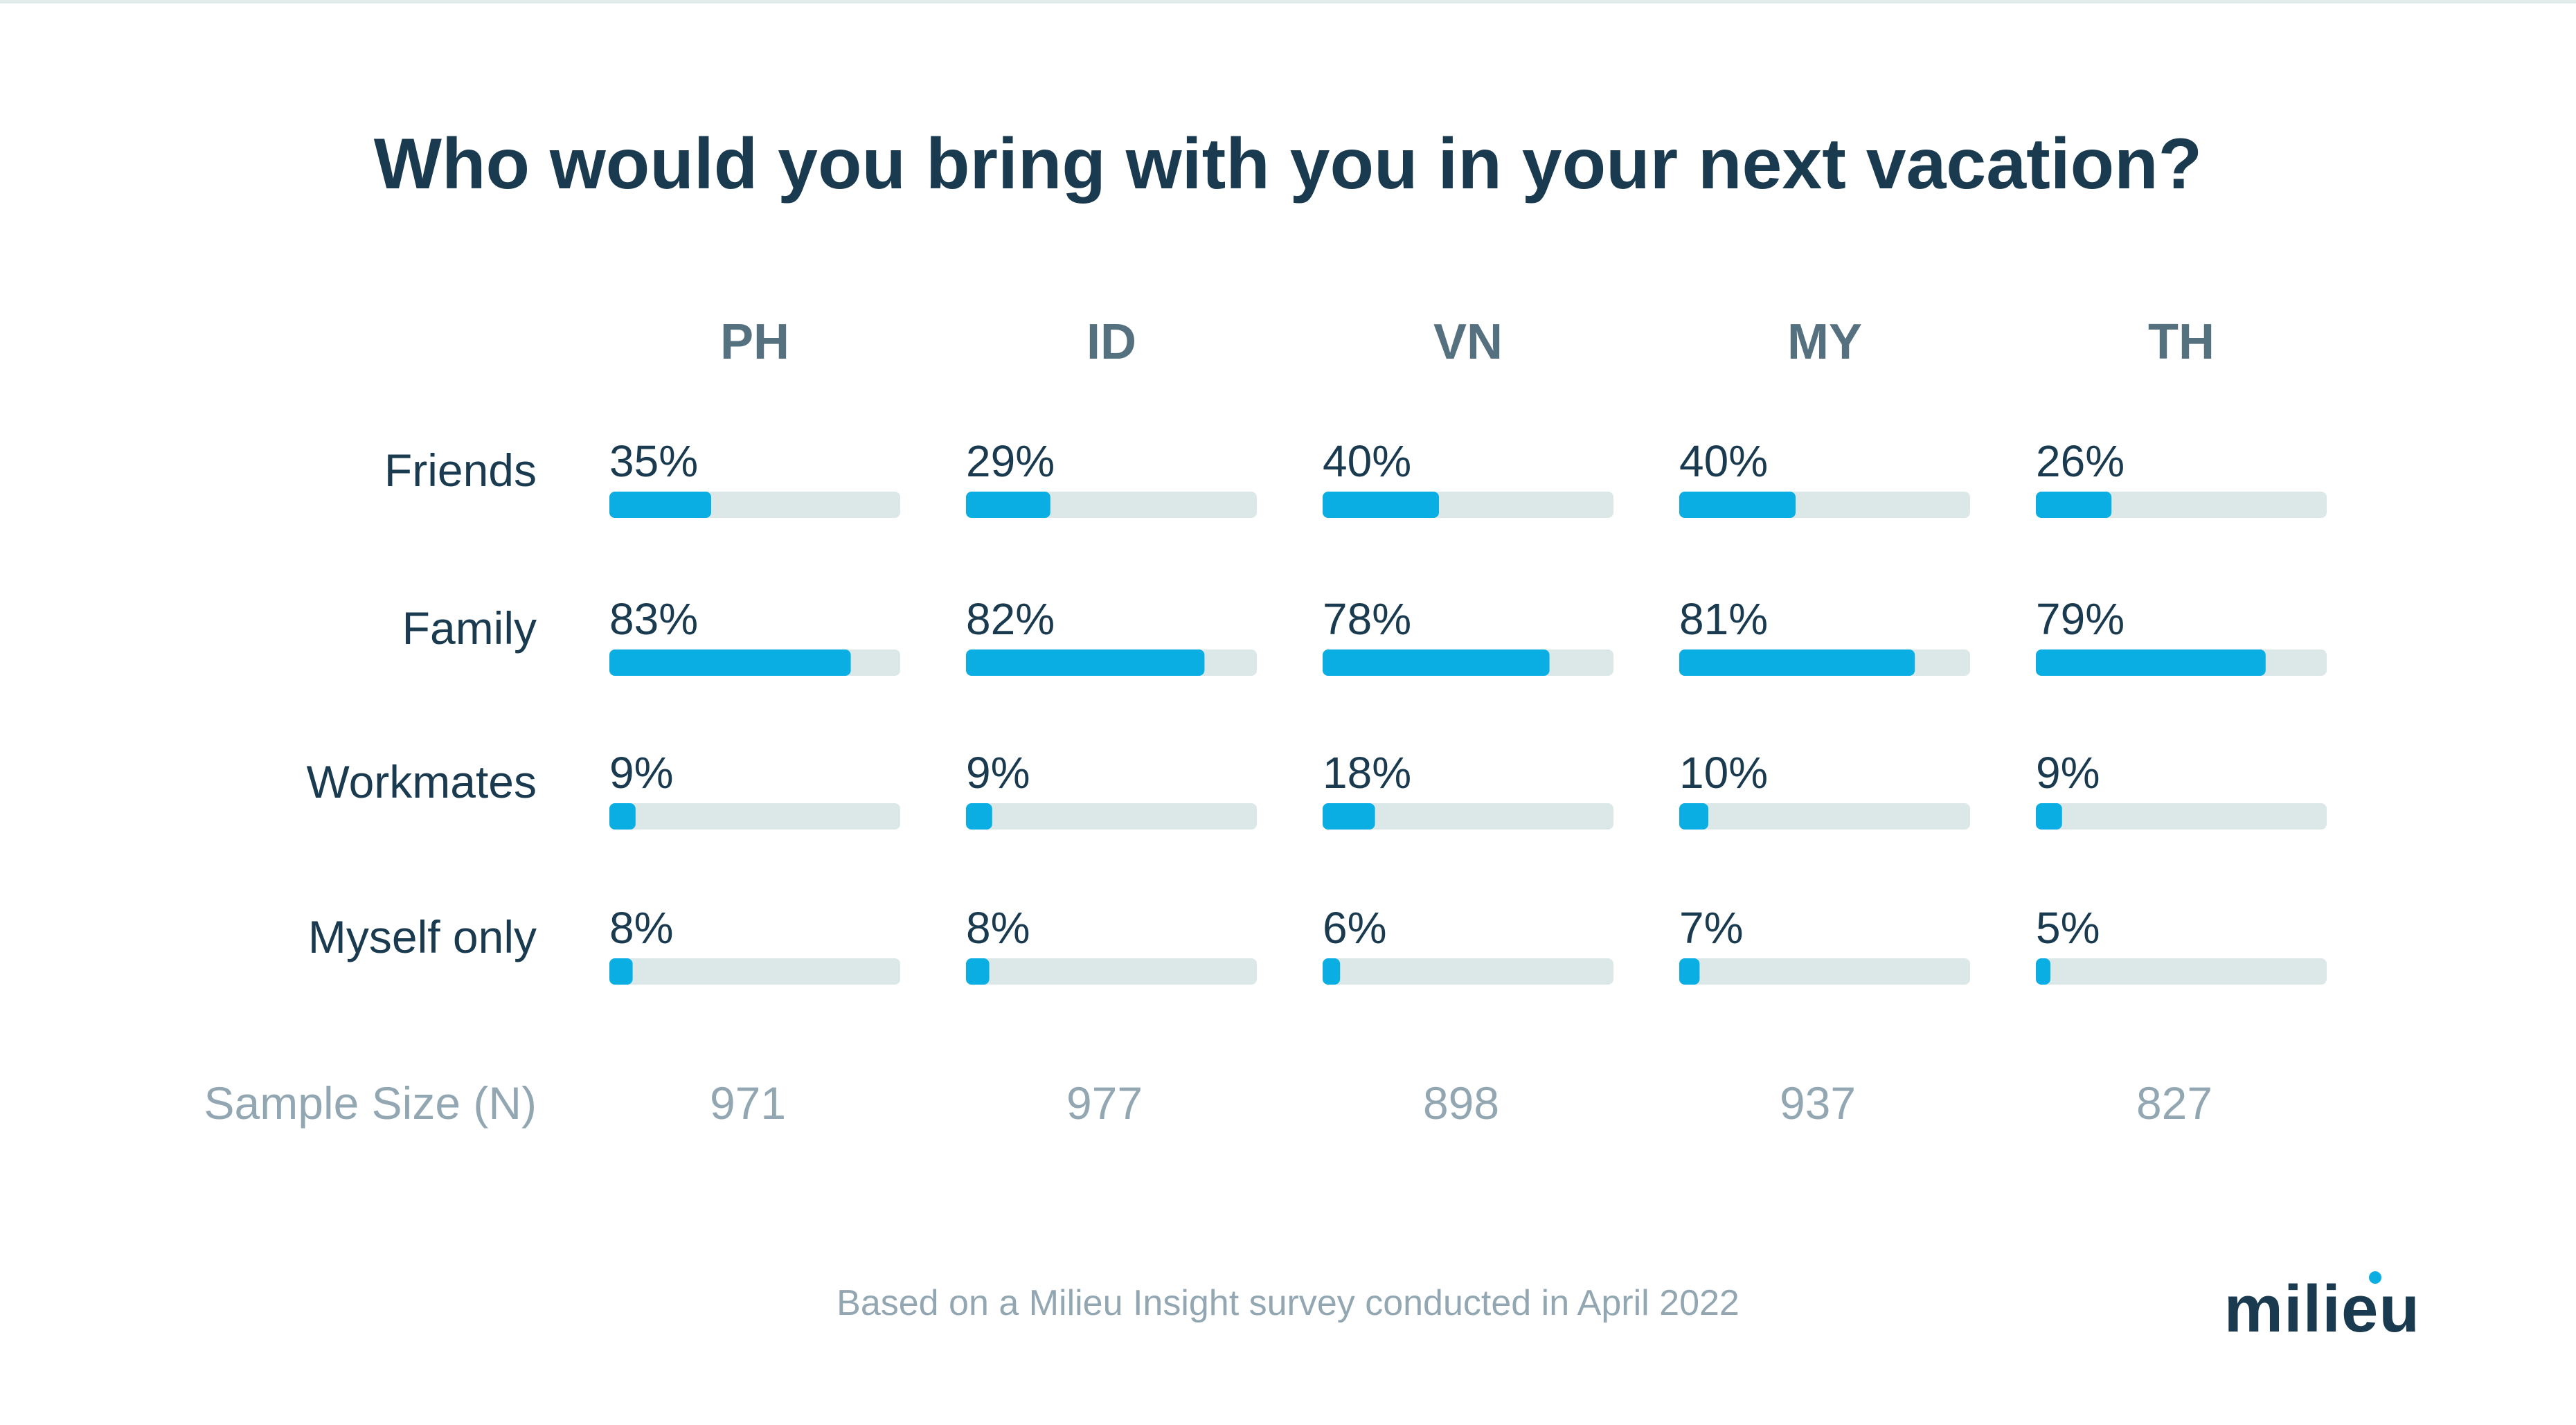 The image size is (2576, 1425). I want to click on milieu-logo: milieu, so click(2322, 1309).